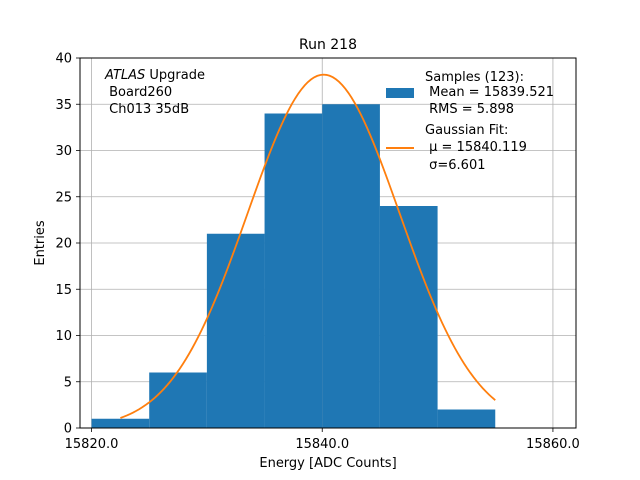 The width and height of the screenshot is (640, 480). I want to click on legend-hist-mean: Mean = 15839.521, so click(489, 92).